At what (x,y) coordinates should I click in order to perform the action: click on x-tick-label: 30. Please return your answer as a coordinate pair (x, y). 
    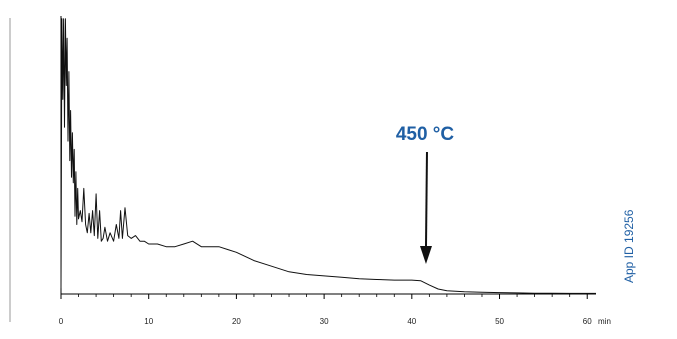
    Looking at the image, I should click on (324, 321).